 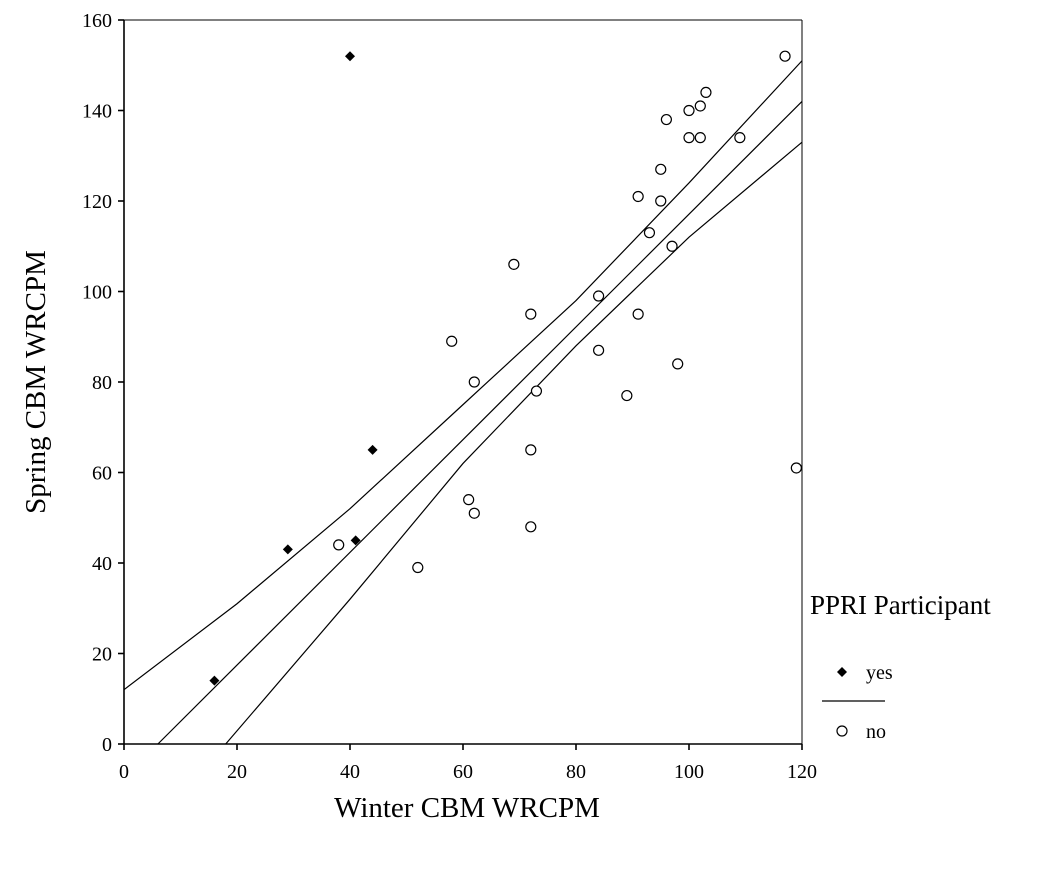 What do you see at coordinates (97, 202) in the screenshot?
I see `y-tick-label: 120` at bounding box center [97, 202].